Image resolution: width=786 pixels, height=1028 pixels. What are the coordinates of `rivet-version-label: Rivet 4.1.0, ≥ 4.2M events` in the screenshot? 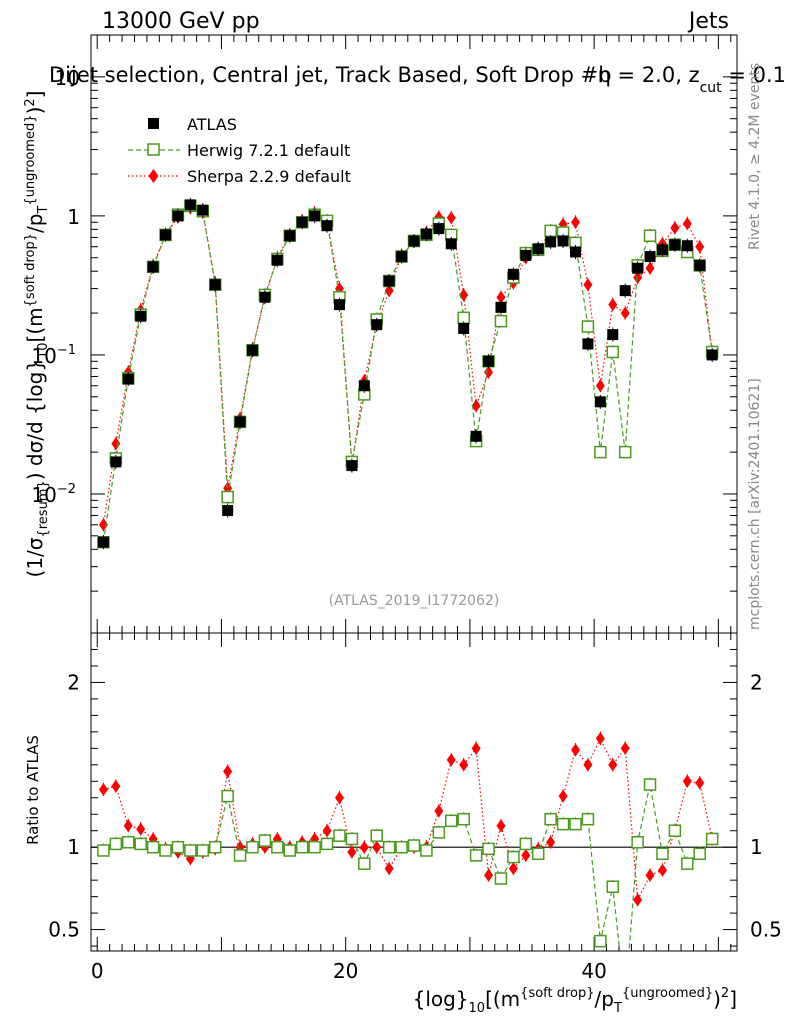 It's located at (755, 156).